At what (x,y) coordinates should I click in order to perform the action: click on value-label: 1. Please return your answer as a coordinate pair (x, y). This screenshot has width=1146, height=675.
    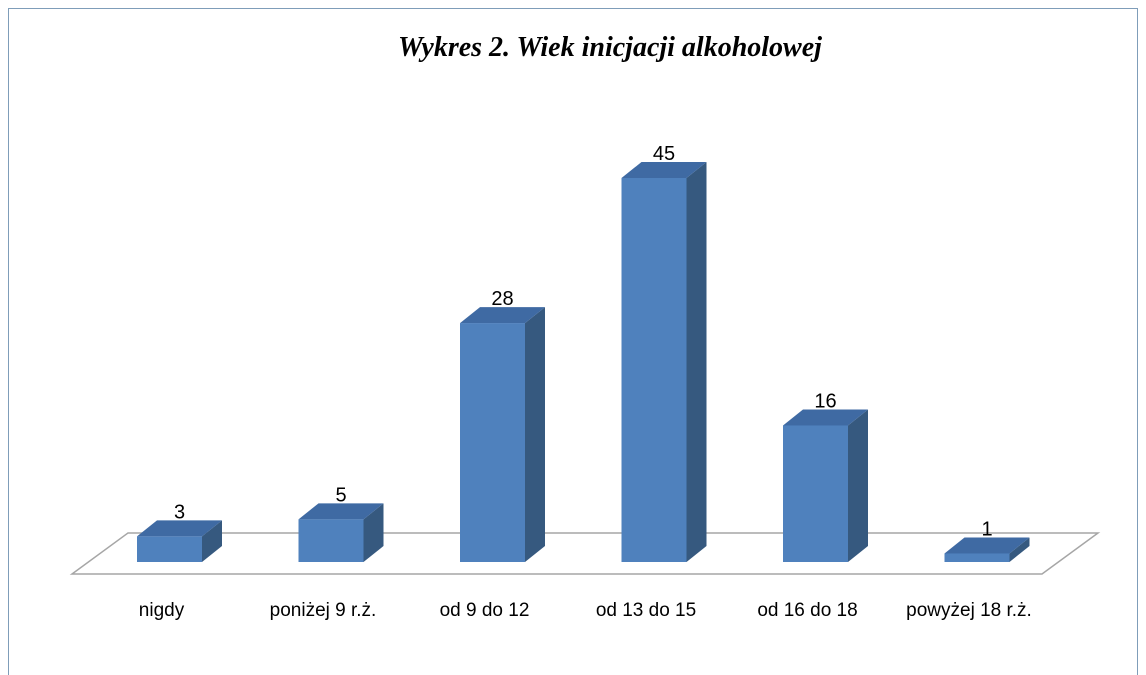
    Looking at the image, I should click on (986, 529).